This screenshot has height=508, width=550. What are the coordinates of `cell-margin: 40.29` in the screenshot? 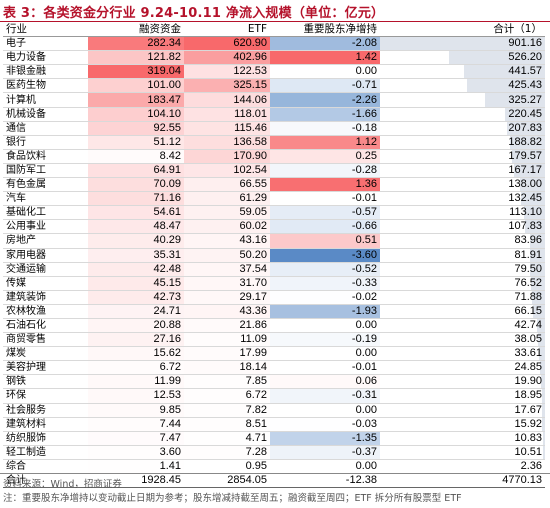 It's located at (136, 241).